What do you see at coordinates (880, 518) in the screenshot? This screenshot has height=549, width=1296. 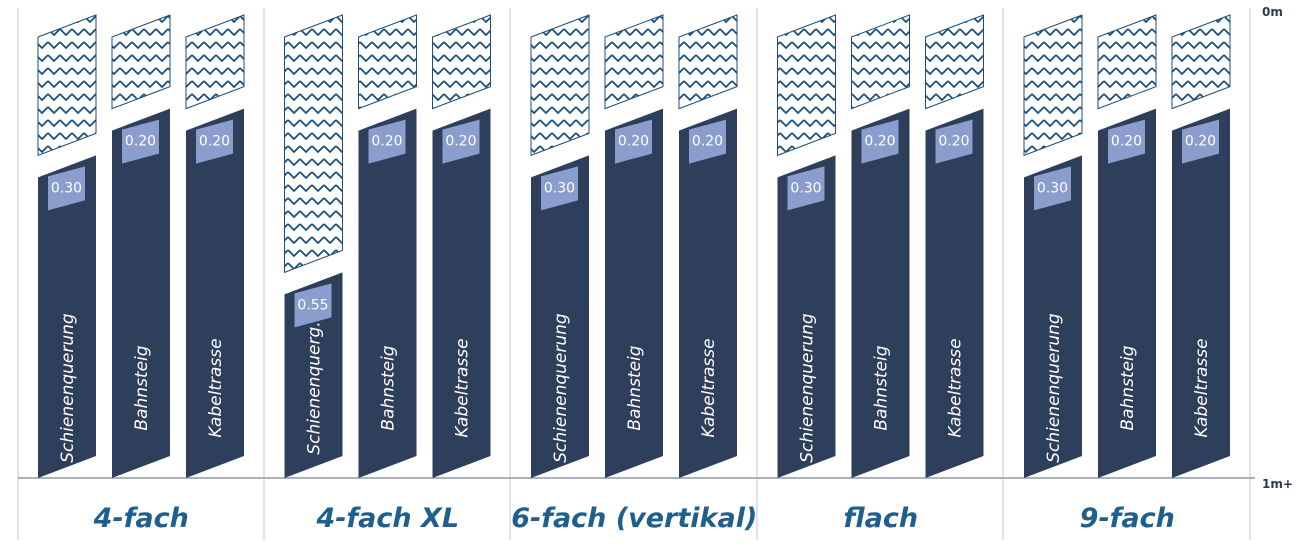 I see `group-title: flach` at bounding box center [880, 518].